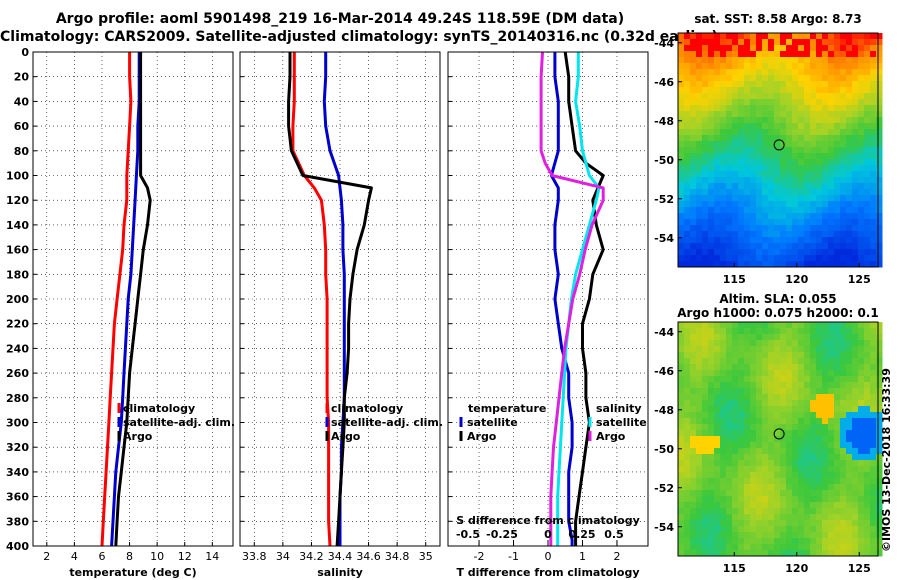  I want to click on lon-tick-label: 125, so click(859, 568).